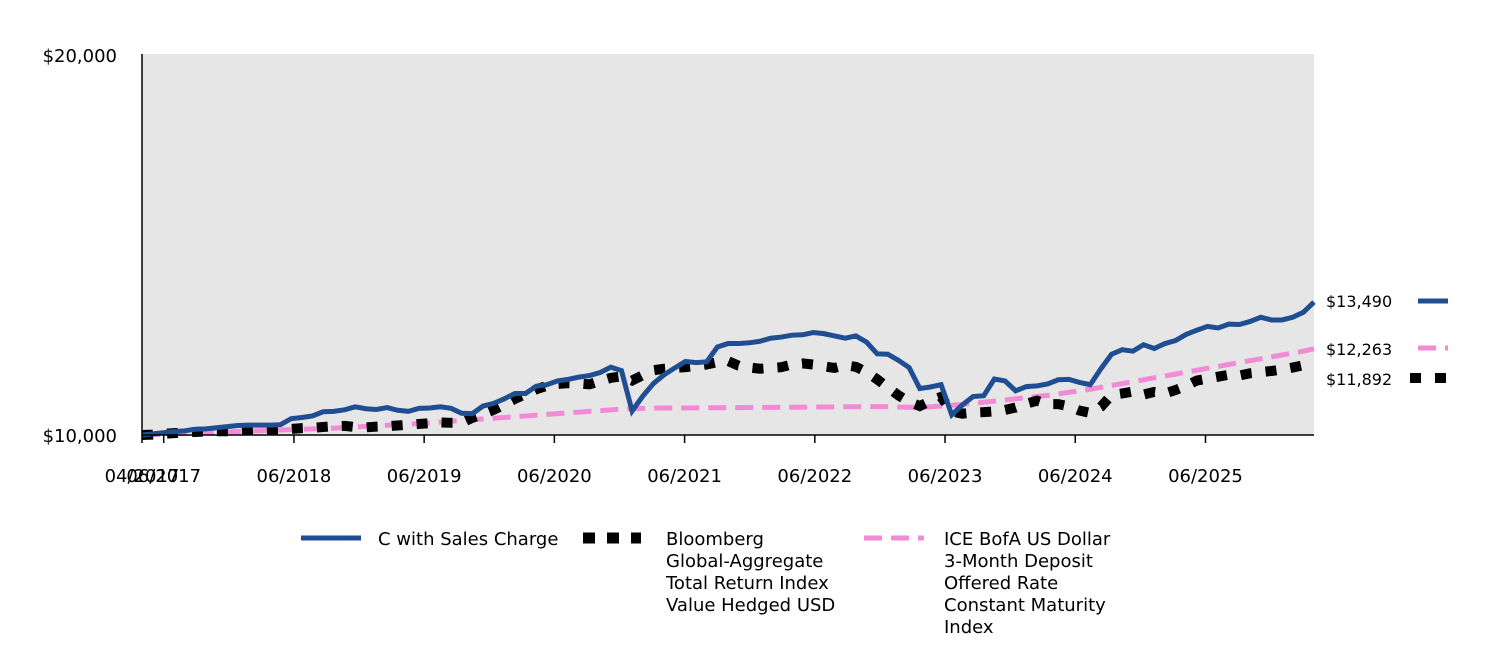 The width and height of the screenshot is (1488, 660). What do you see at coordinates (80, 56) in the screenshot?
I see `y-tick-label-max: $20,000` at bounding box center [80, 56].